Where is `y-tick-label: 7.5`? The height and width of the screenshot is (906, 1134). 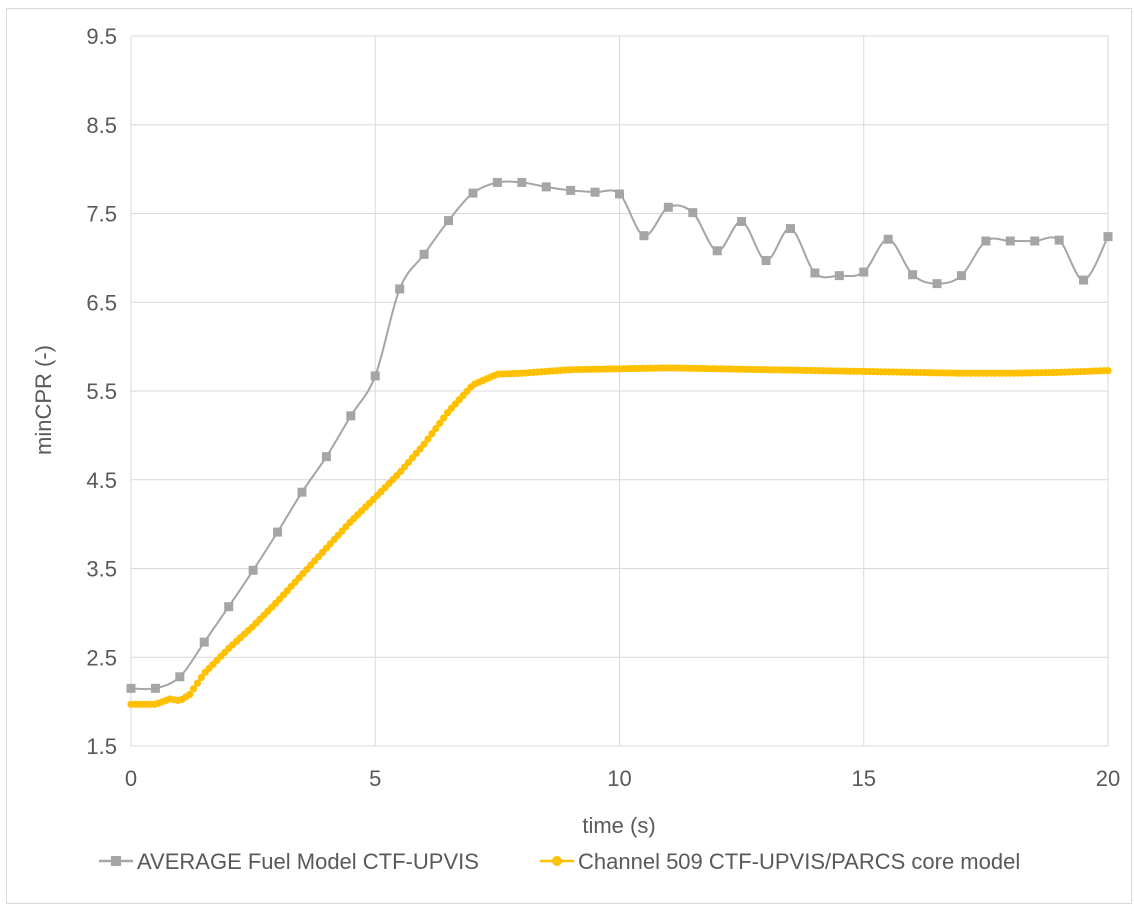 y-tick-label: 7.5 is located at coordinates (101, 214).